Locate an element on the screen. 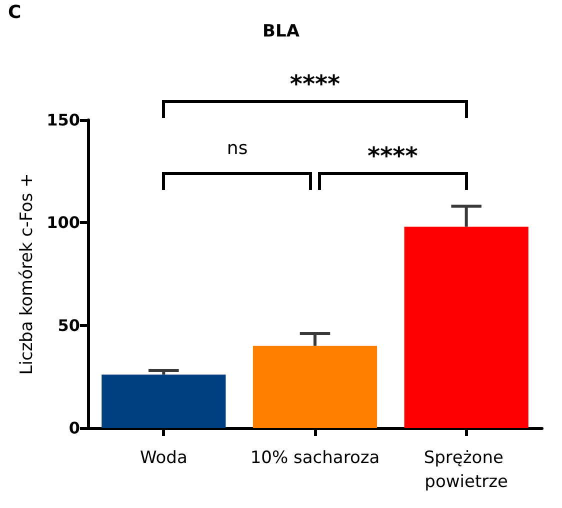 This screenshot has height=508, width=562. y-tick-label: 0 is located at coordinates (74, 428).